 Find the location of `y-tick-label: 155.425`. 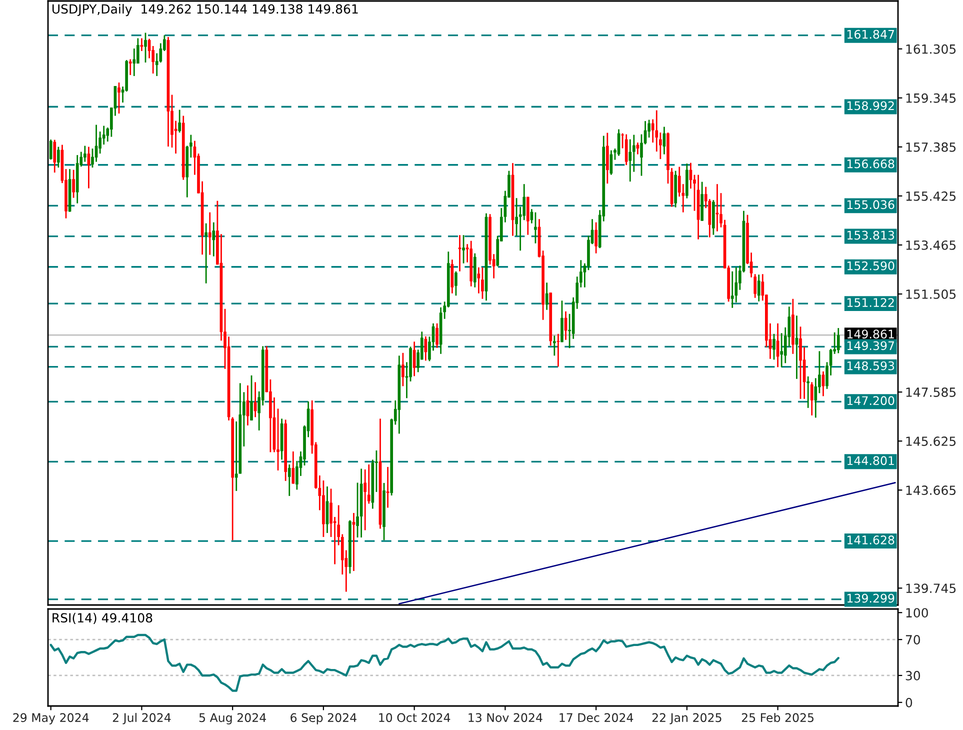

y-tick-label: 155.425 is located at coordinates (931, 196).